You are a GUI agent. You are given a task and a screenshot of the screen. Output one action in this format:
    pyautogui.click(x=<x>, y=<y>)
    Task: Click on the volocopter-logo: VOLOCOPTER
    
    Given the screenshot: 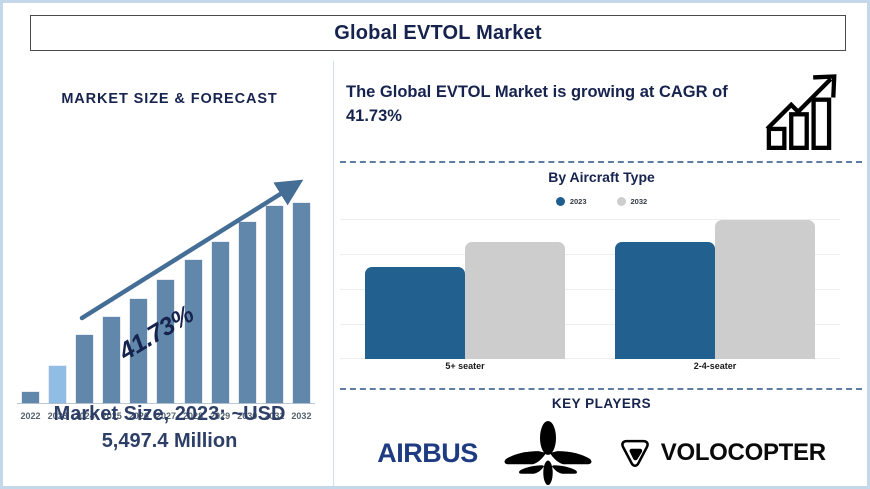 What is the action you would take?
    pyautogui.click(x=722, y=453)
    